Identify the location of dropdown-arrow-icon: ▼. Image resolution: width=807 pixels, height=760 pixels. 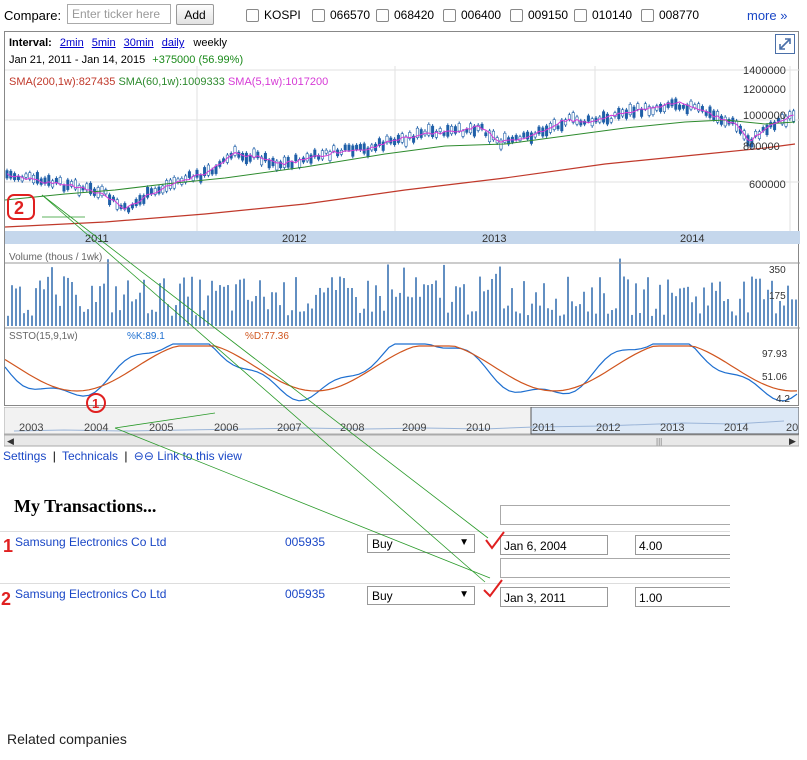
(464, 594).